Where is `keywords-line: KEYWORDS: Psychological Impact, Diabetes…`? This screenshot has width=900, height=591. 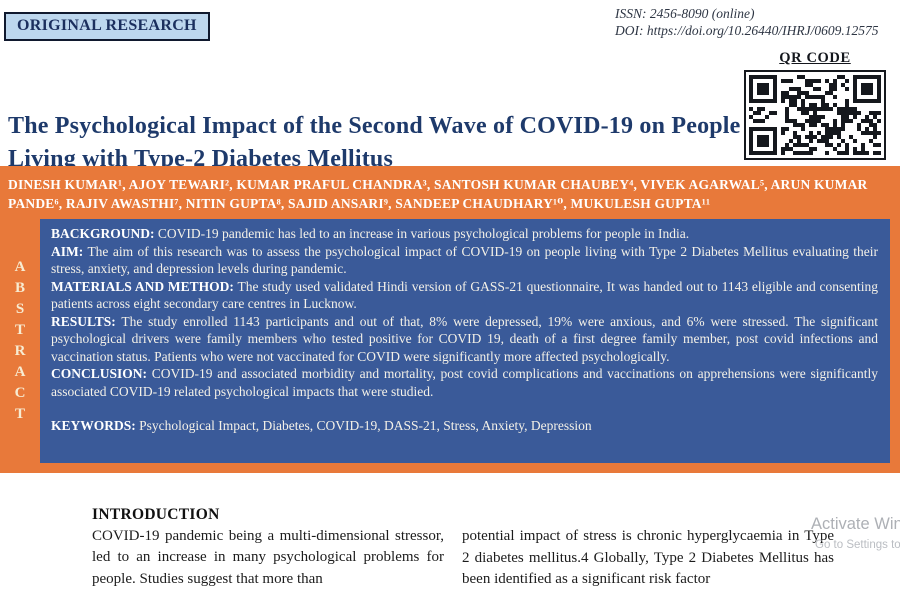 keywords-line: KEYWORDS: Psychological Impact, Diabetes… is located at coordinates (464, 426).